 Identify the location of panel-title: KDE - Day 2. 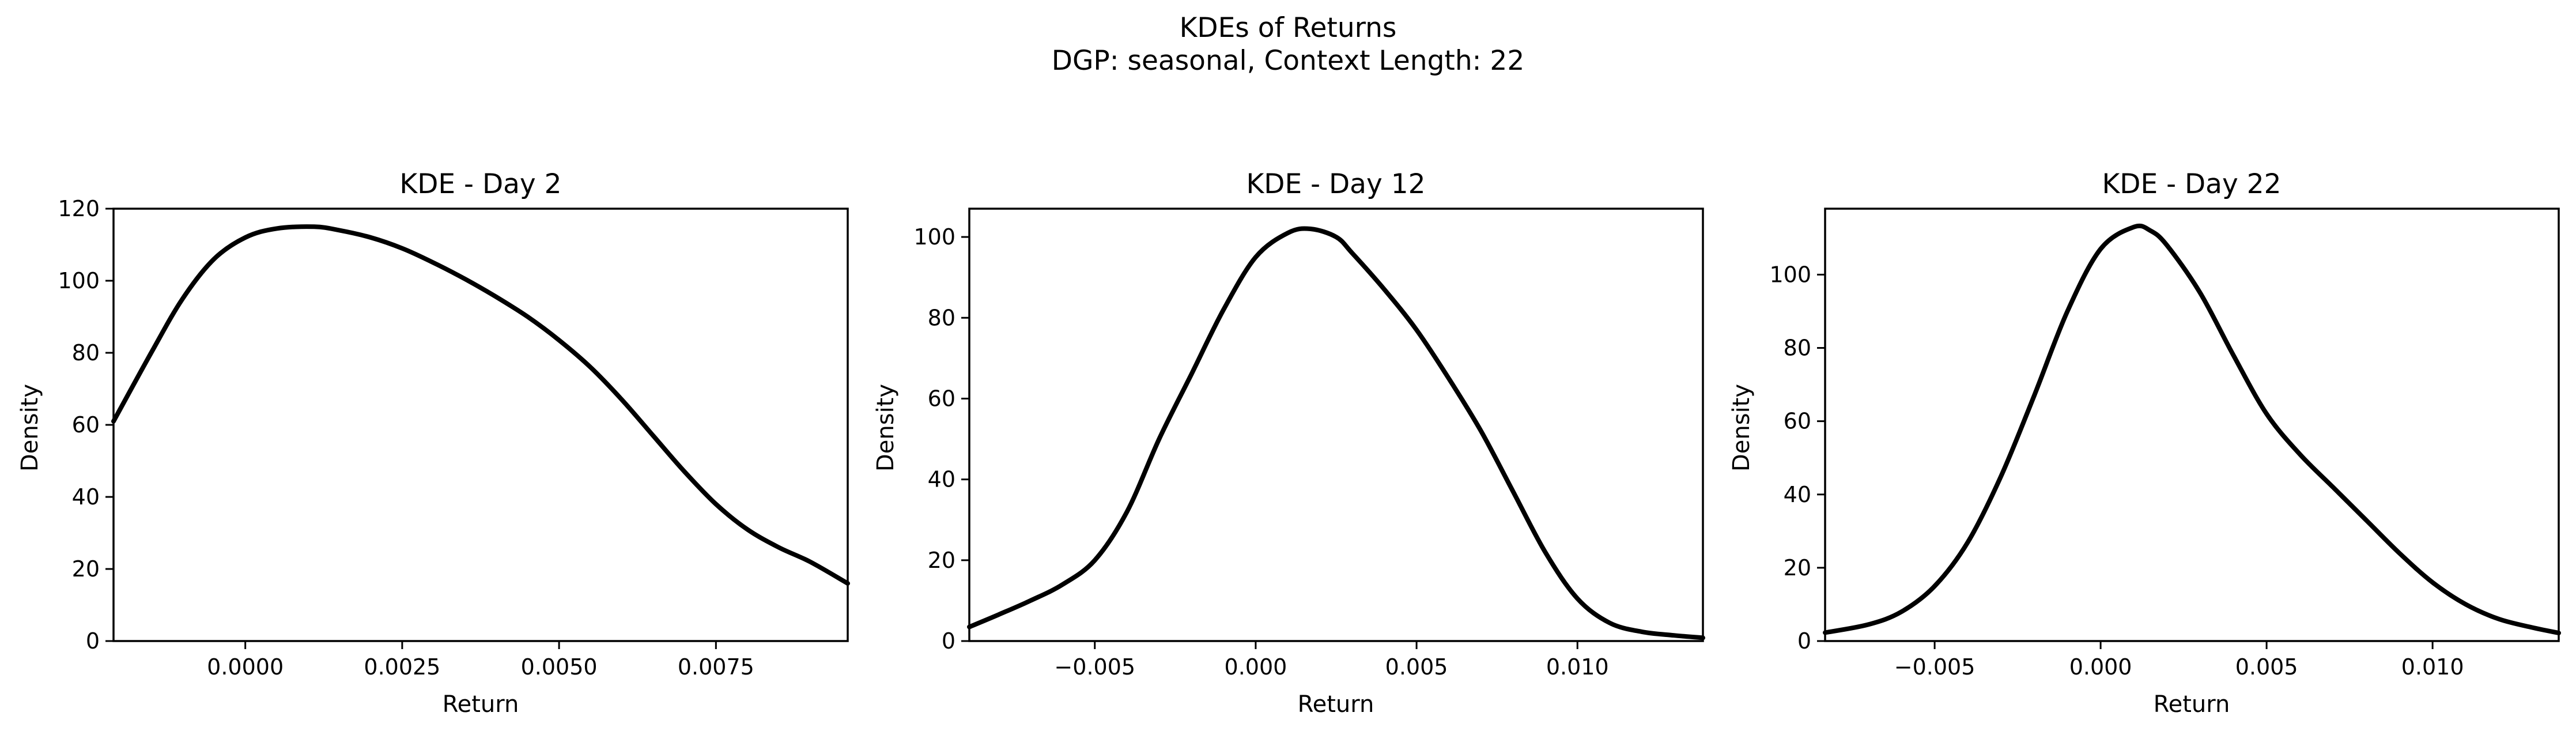
(480, 184).